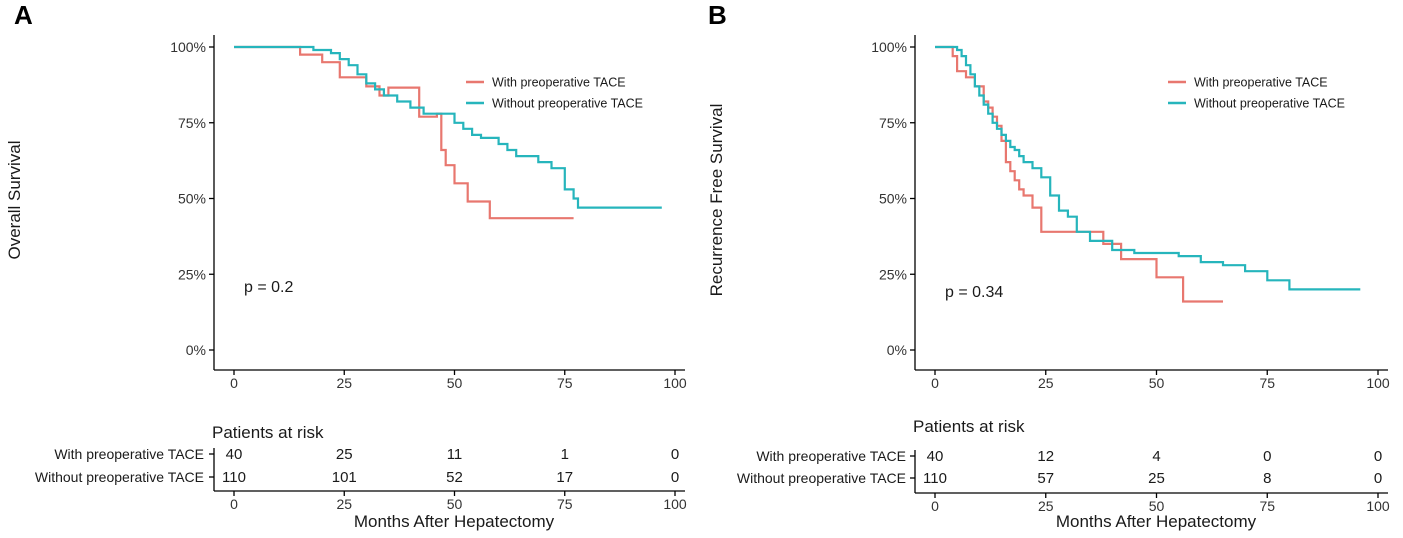 Image resolution: width=1403 pixels, height=538 pixels. What do you see at coordinates (716, 200) in the screenshot?
I see `y-axis-label: Recurrence Free Survival` at bounding box center [716, 200].